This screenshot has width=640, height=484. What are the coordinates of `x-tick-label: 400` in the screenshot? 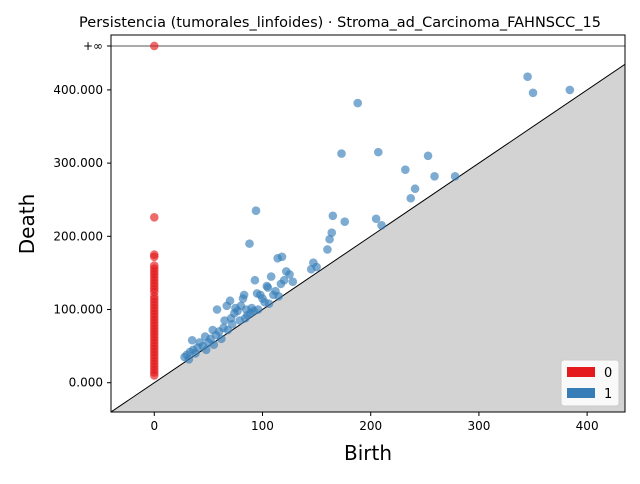 It's located at (587, 426).